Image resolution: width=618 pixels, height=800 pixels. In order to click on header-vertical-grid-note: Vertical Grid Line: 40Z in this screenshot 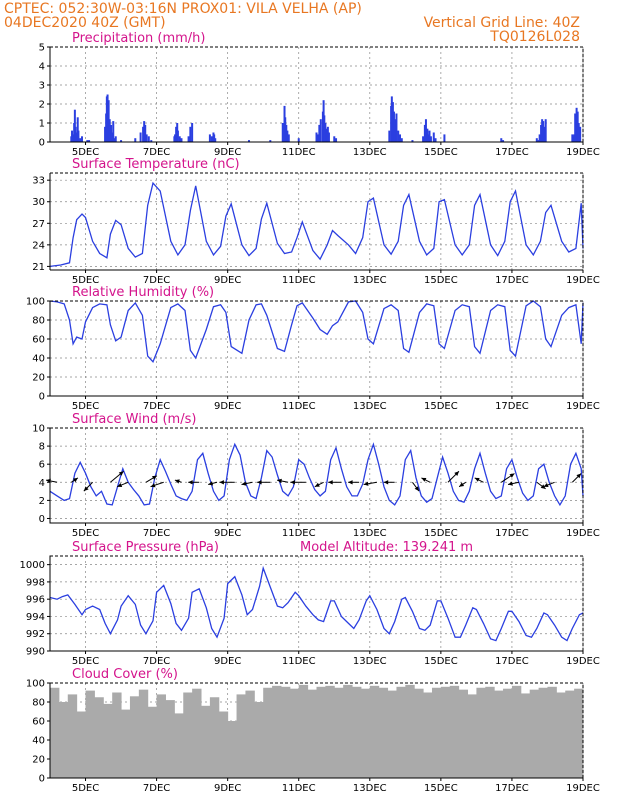, I will do `click(502, 23)`.